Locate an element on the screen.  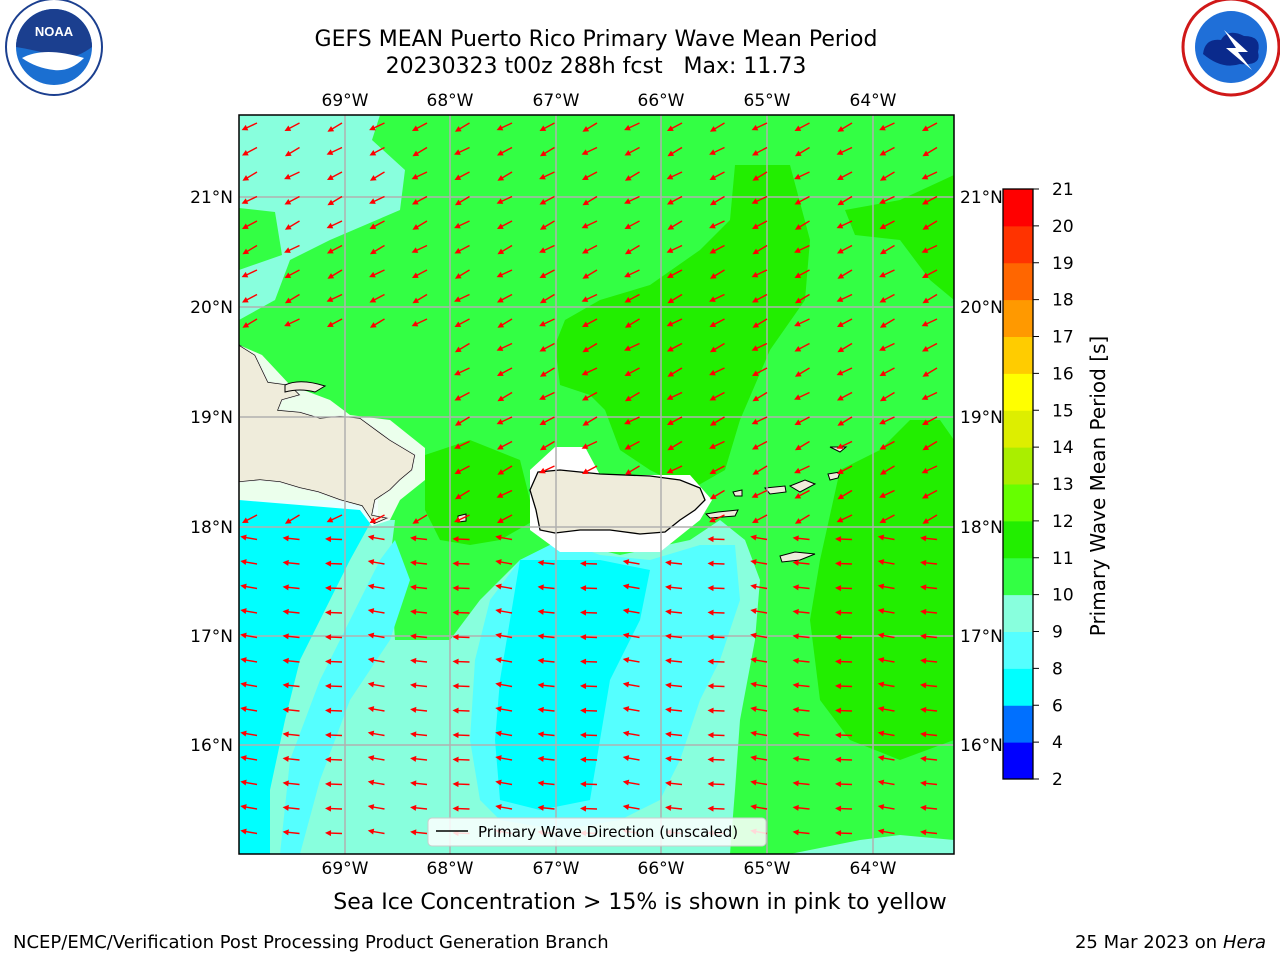
colorbar-tick-label: 16 is located at coordinates (1063, 374).